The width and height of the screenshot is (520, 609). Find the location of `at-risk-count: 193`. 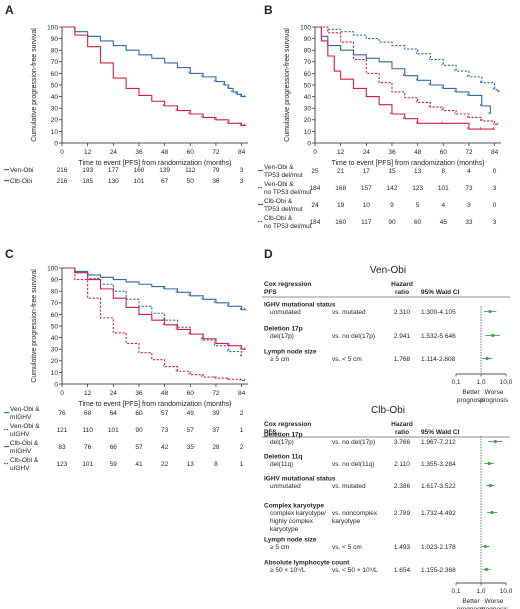

at-risk-count: 193 is located at coordinates (87, 170).